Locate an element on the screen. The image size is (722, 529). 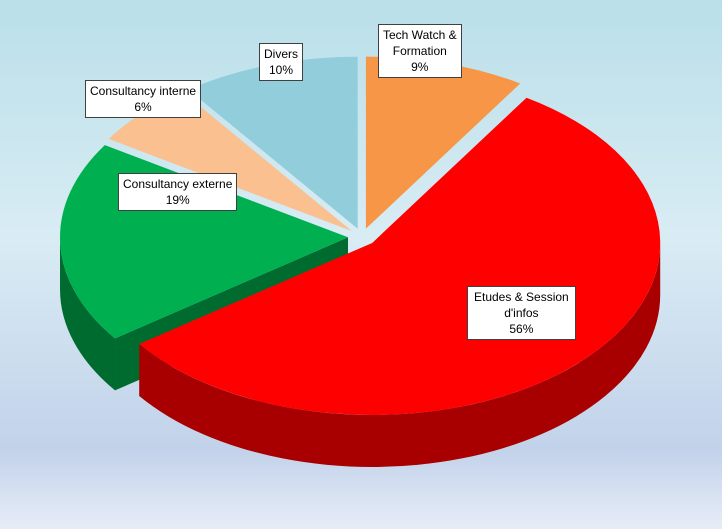
data-label-divers: Divers 10% is located at coordinates (281, 62).